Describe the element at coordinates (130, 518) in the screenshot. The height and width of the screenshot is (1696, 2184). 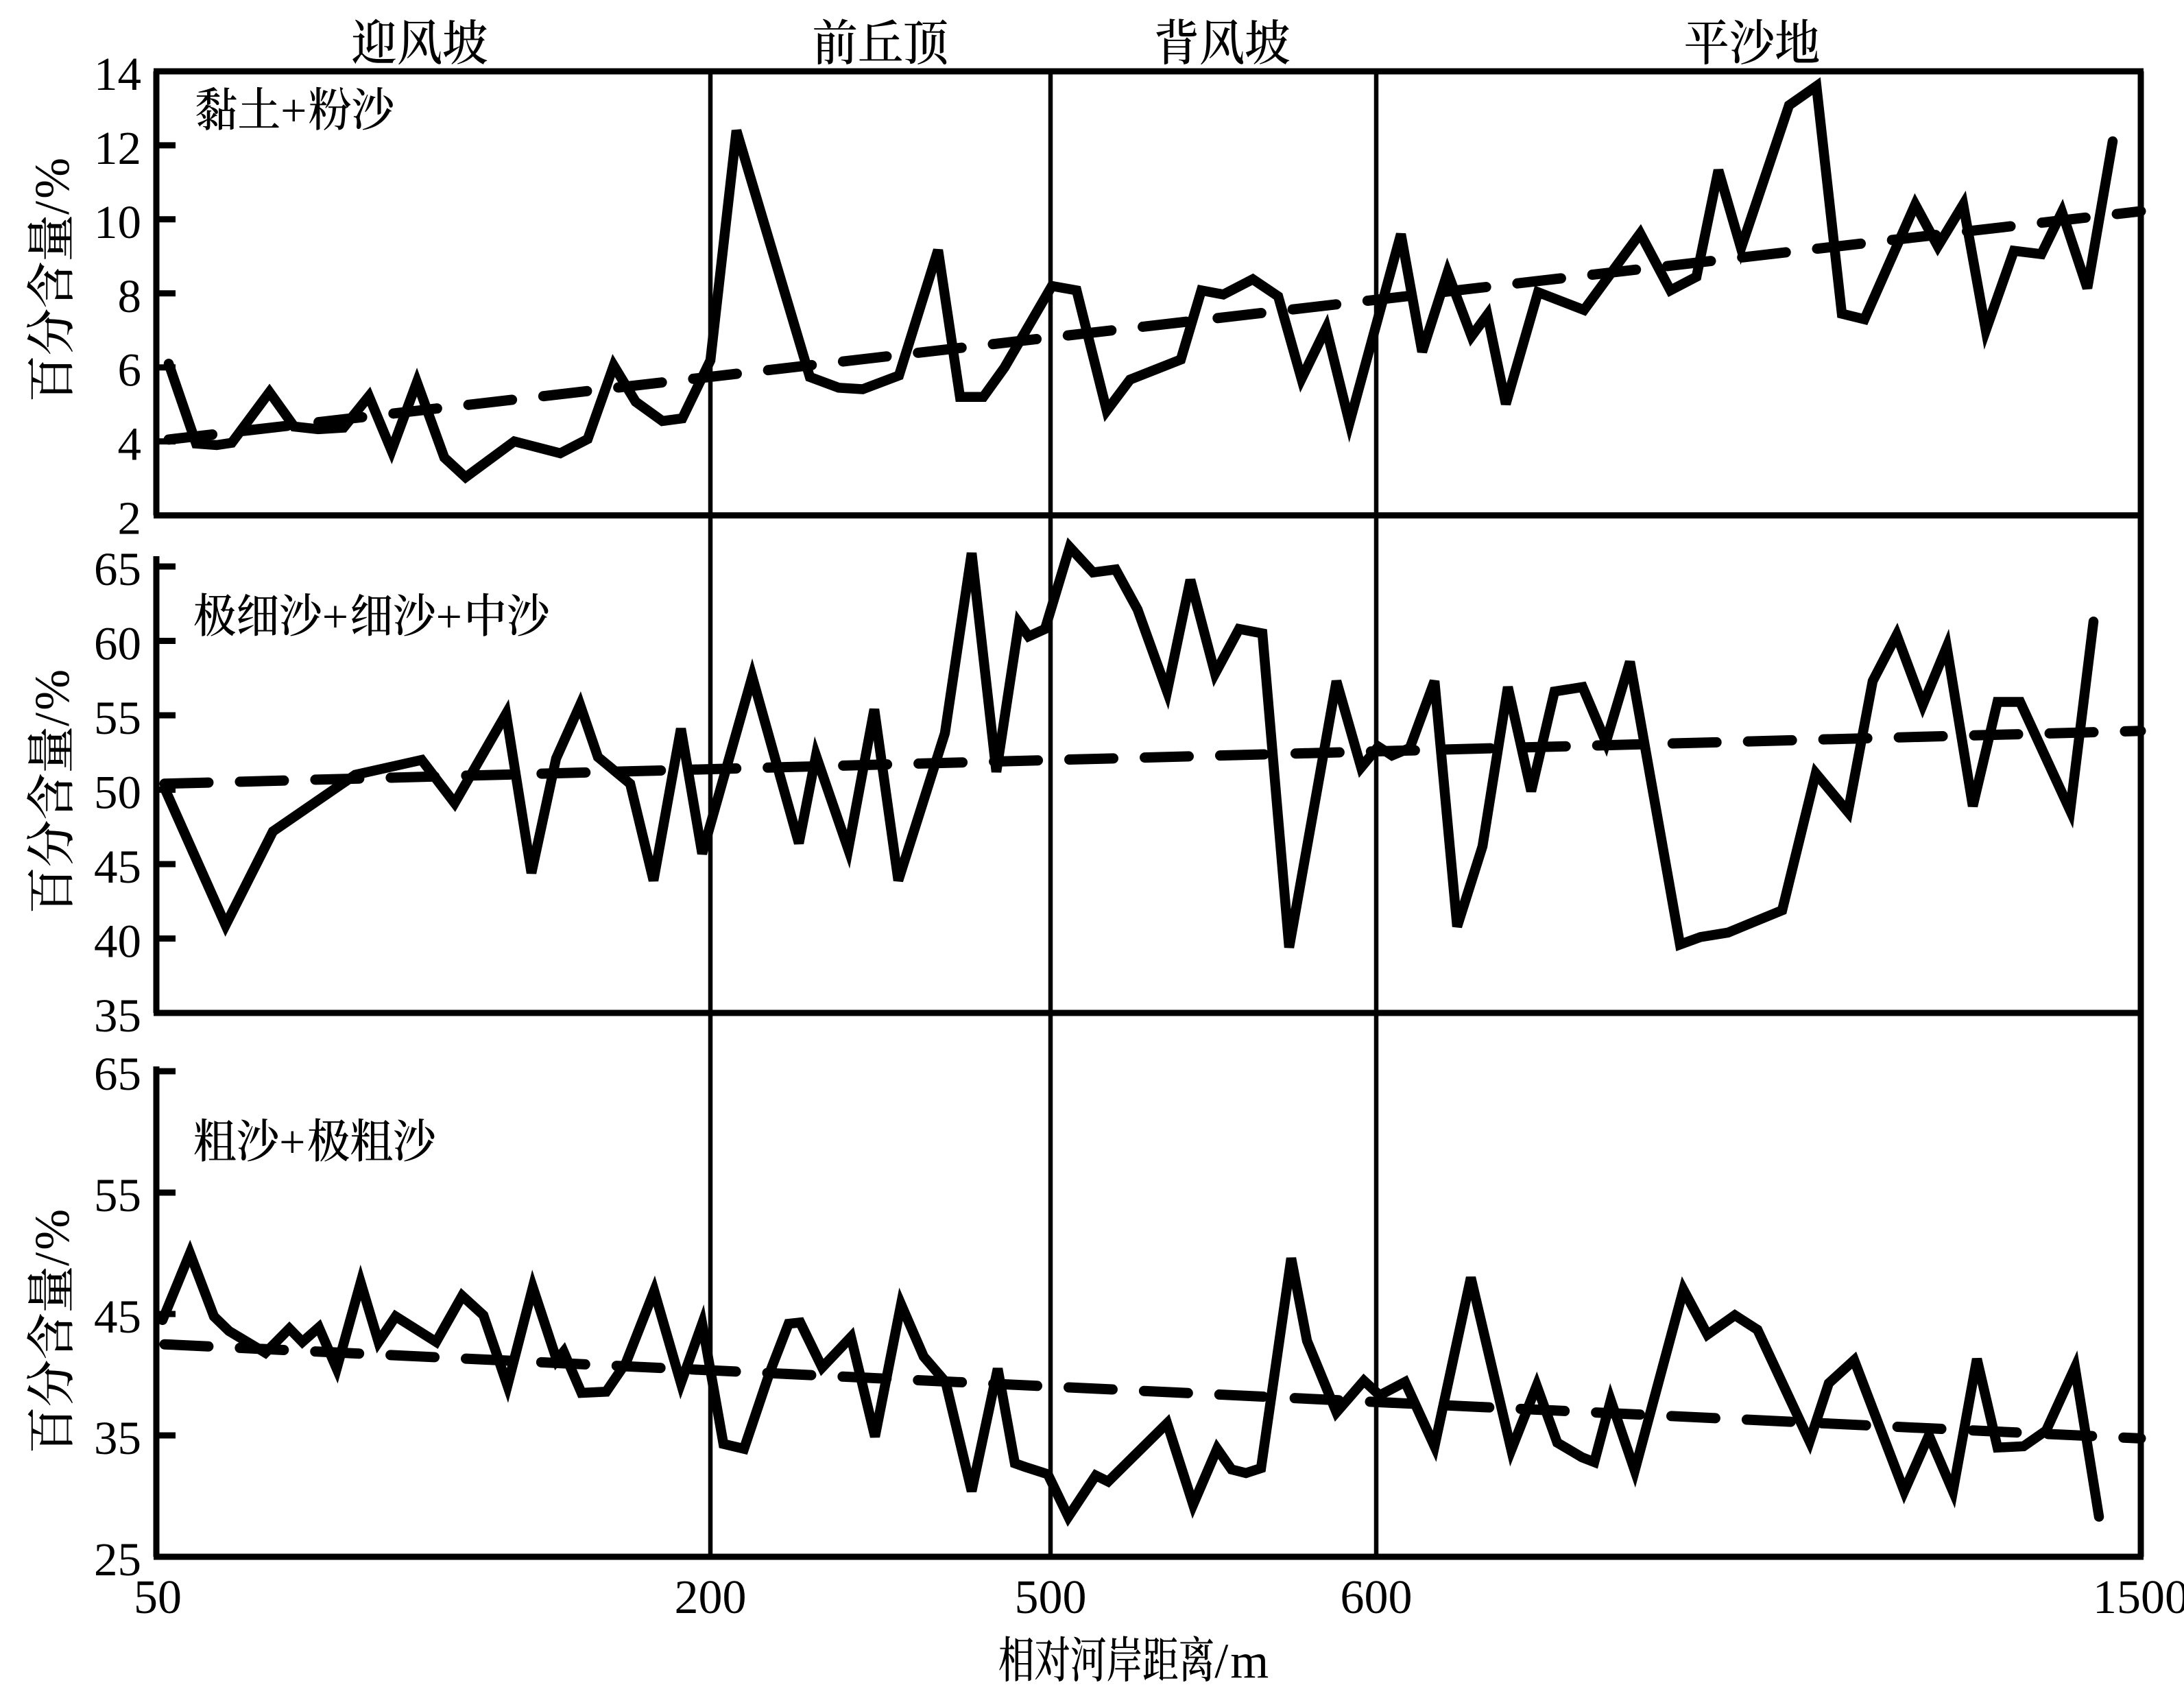
I see `svg-text: 2` at that location.